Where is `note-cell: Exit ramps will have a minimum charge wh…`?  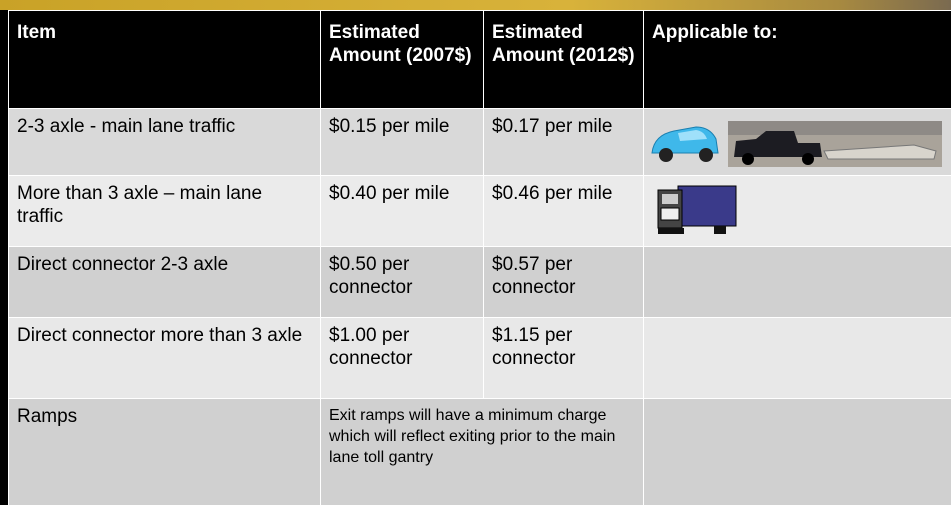
note-cell: Exit ramps will have a minimum charge wh… is located at coordinates (482, 451).